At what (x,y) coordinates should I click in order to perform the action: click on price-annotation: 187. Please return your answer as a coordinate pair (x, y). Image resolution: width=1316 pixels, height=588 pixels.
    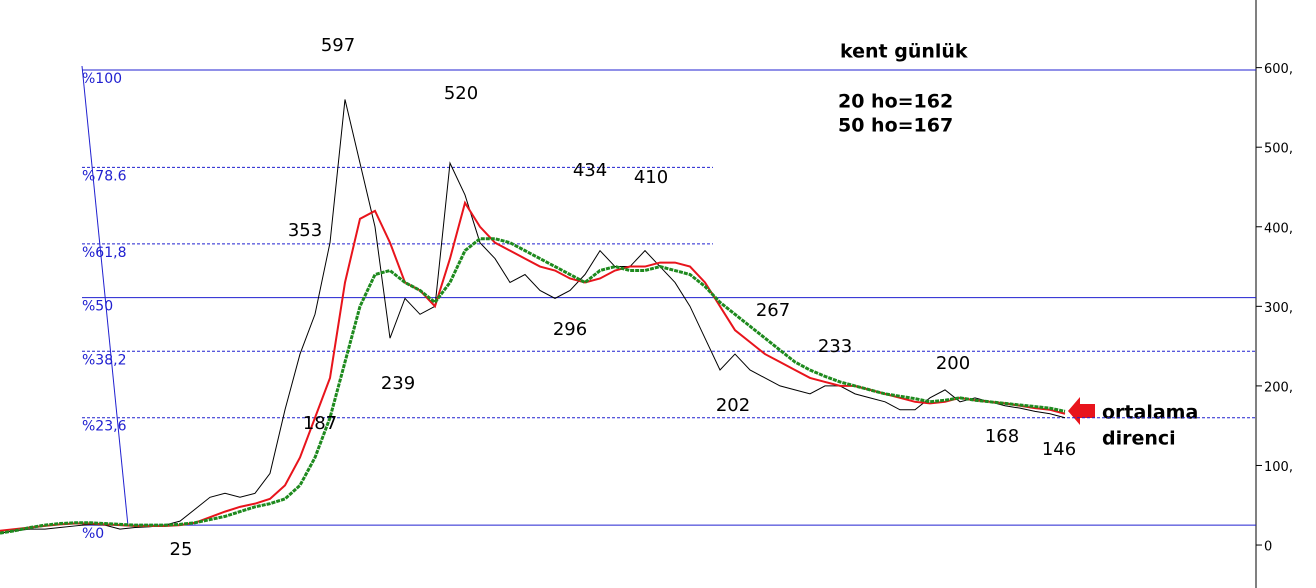
    Looking at the image, I should click on (320, 423).